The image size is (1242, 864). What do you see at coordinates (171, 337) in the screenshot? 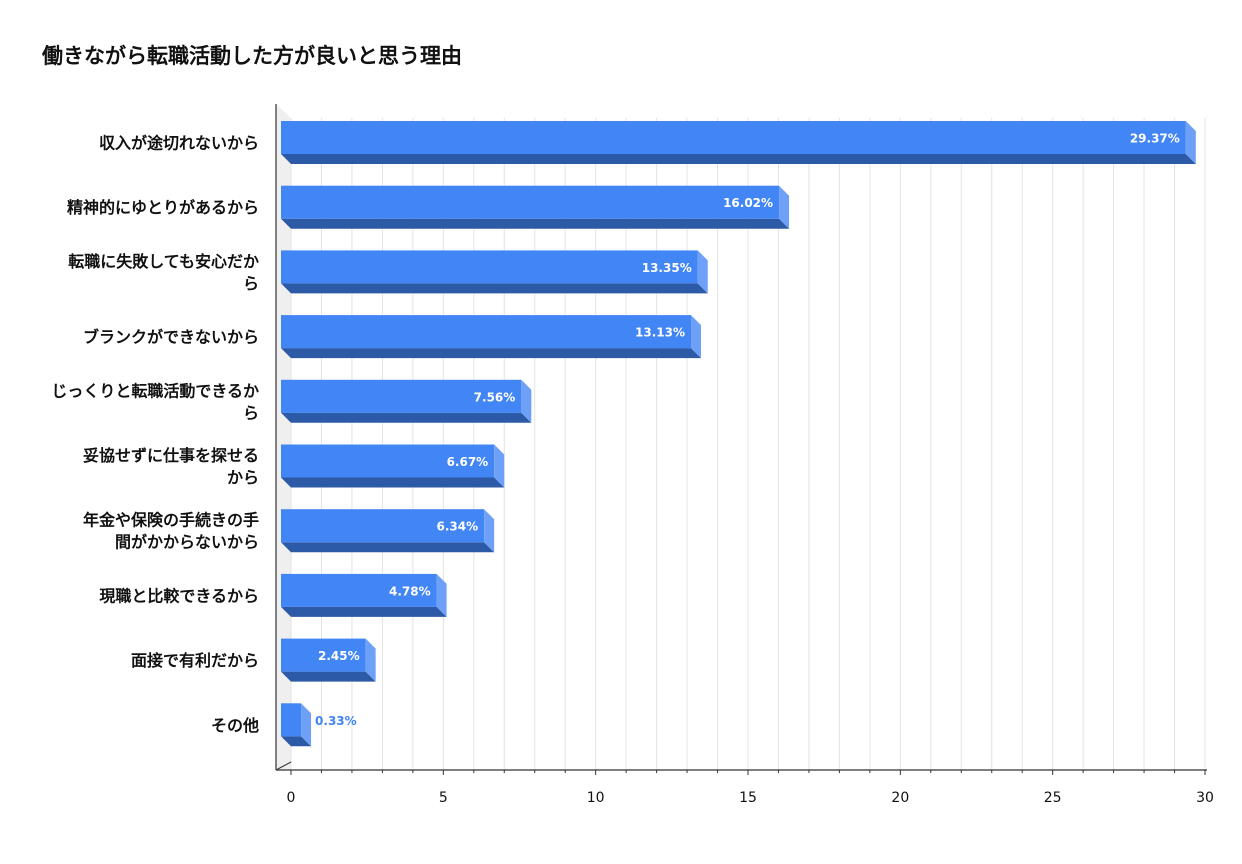
I see `category-label: ブランクができないから` at bounding box center [171, 337].